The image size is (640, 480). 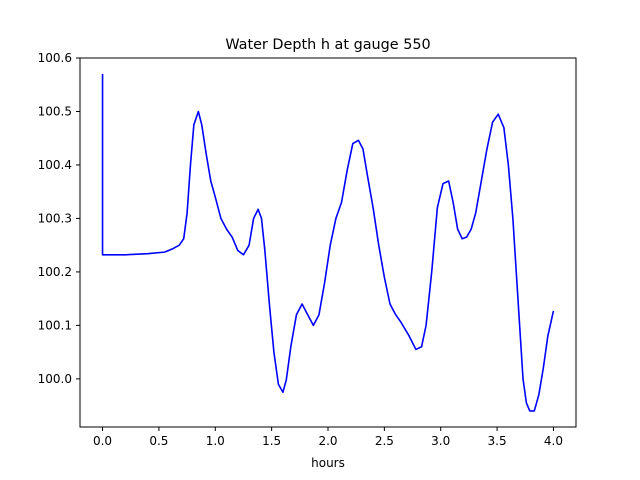 I want to click on x-tick-label: 3.0, so click(x=440, y=441).